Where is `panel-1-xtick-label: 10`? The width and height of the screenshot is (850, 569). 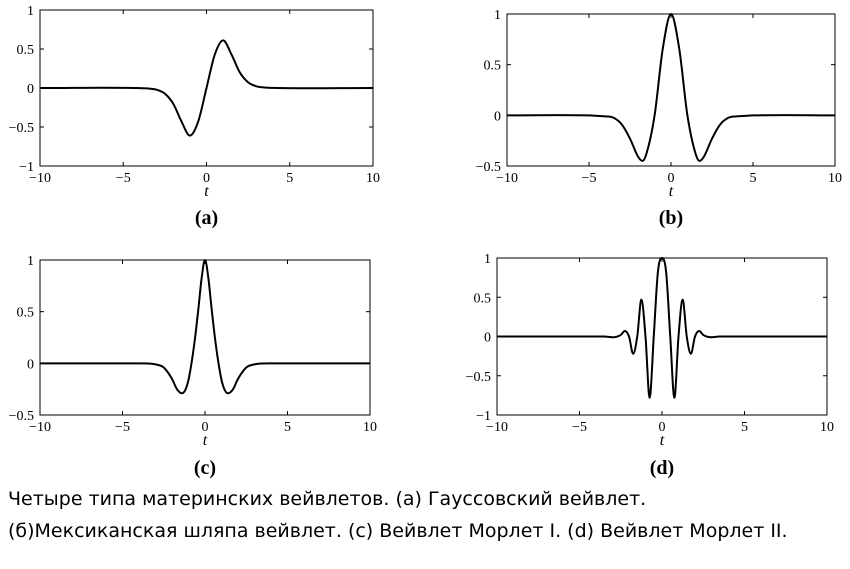
panel-1-xtick-label: 10 is located at coordinates (835, 178).